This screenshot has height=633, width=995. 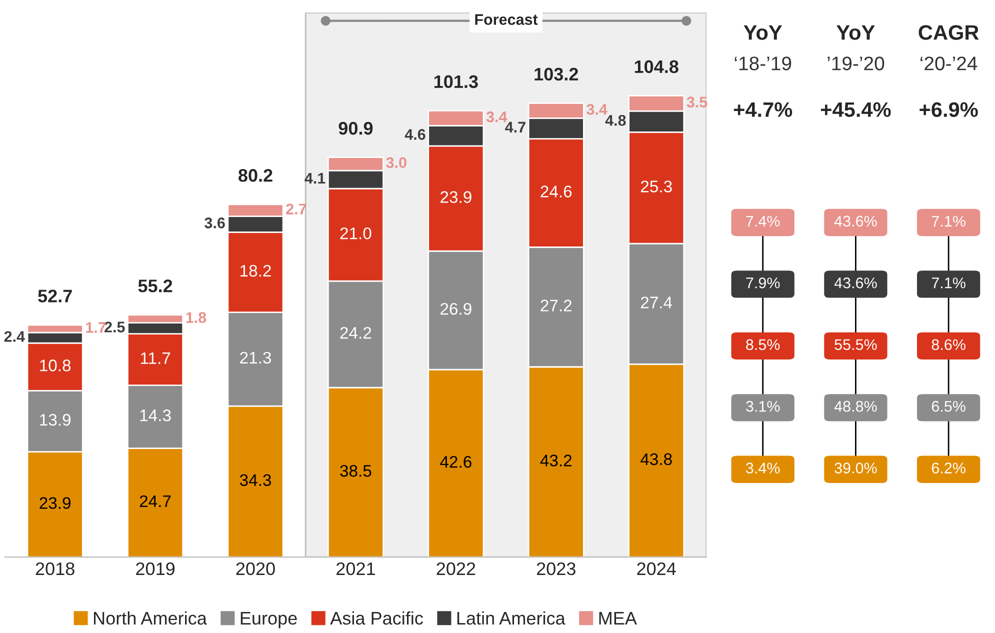 What do you see at coordinates (355, 569) in the screenshot?
I see `x-tick-label: 2021` at bounding box center [355, 569].